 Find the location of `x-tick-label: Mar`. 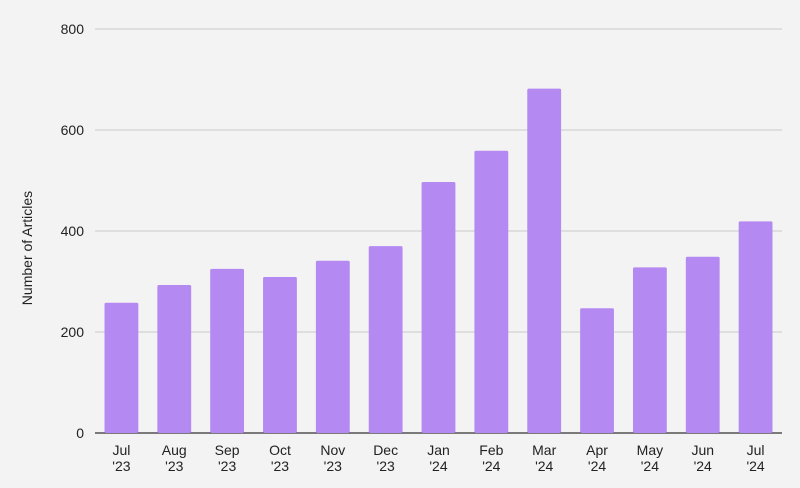

x-tick-label: Mar is located at coordinates (544, 450).